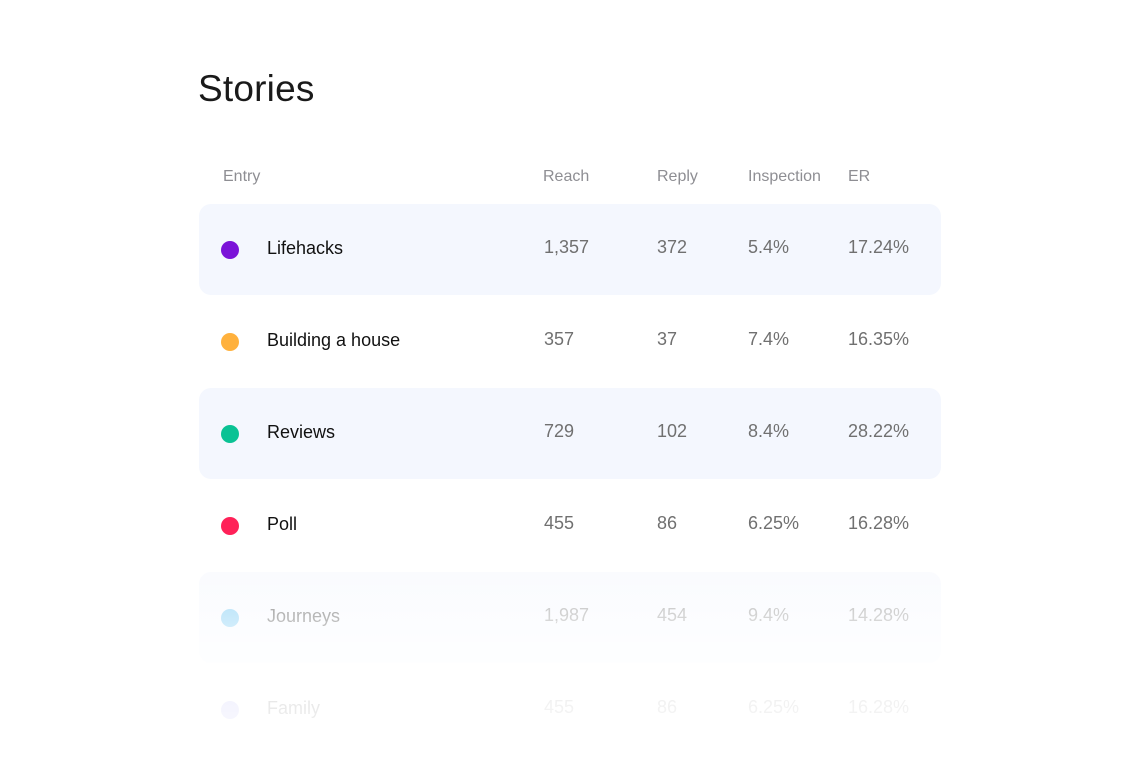  Describe the element at coordinates (879, 431) in the screenshot. I see `er-value: 28.22%` at that location.